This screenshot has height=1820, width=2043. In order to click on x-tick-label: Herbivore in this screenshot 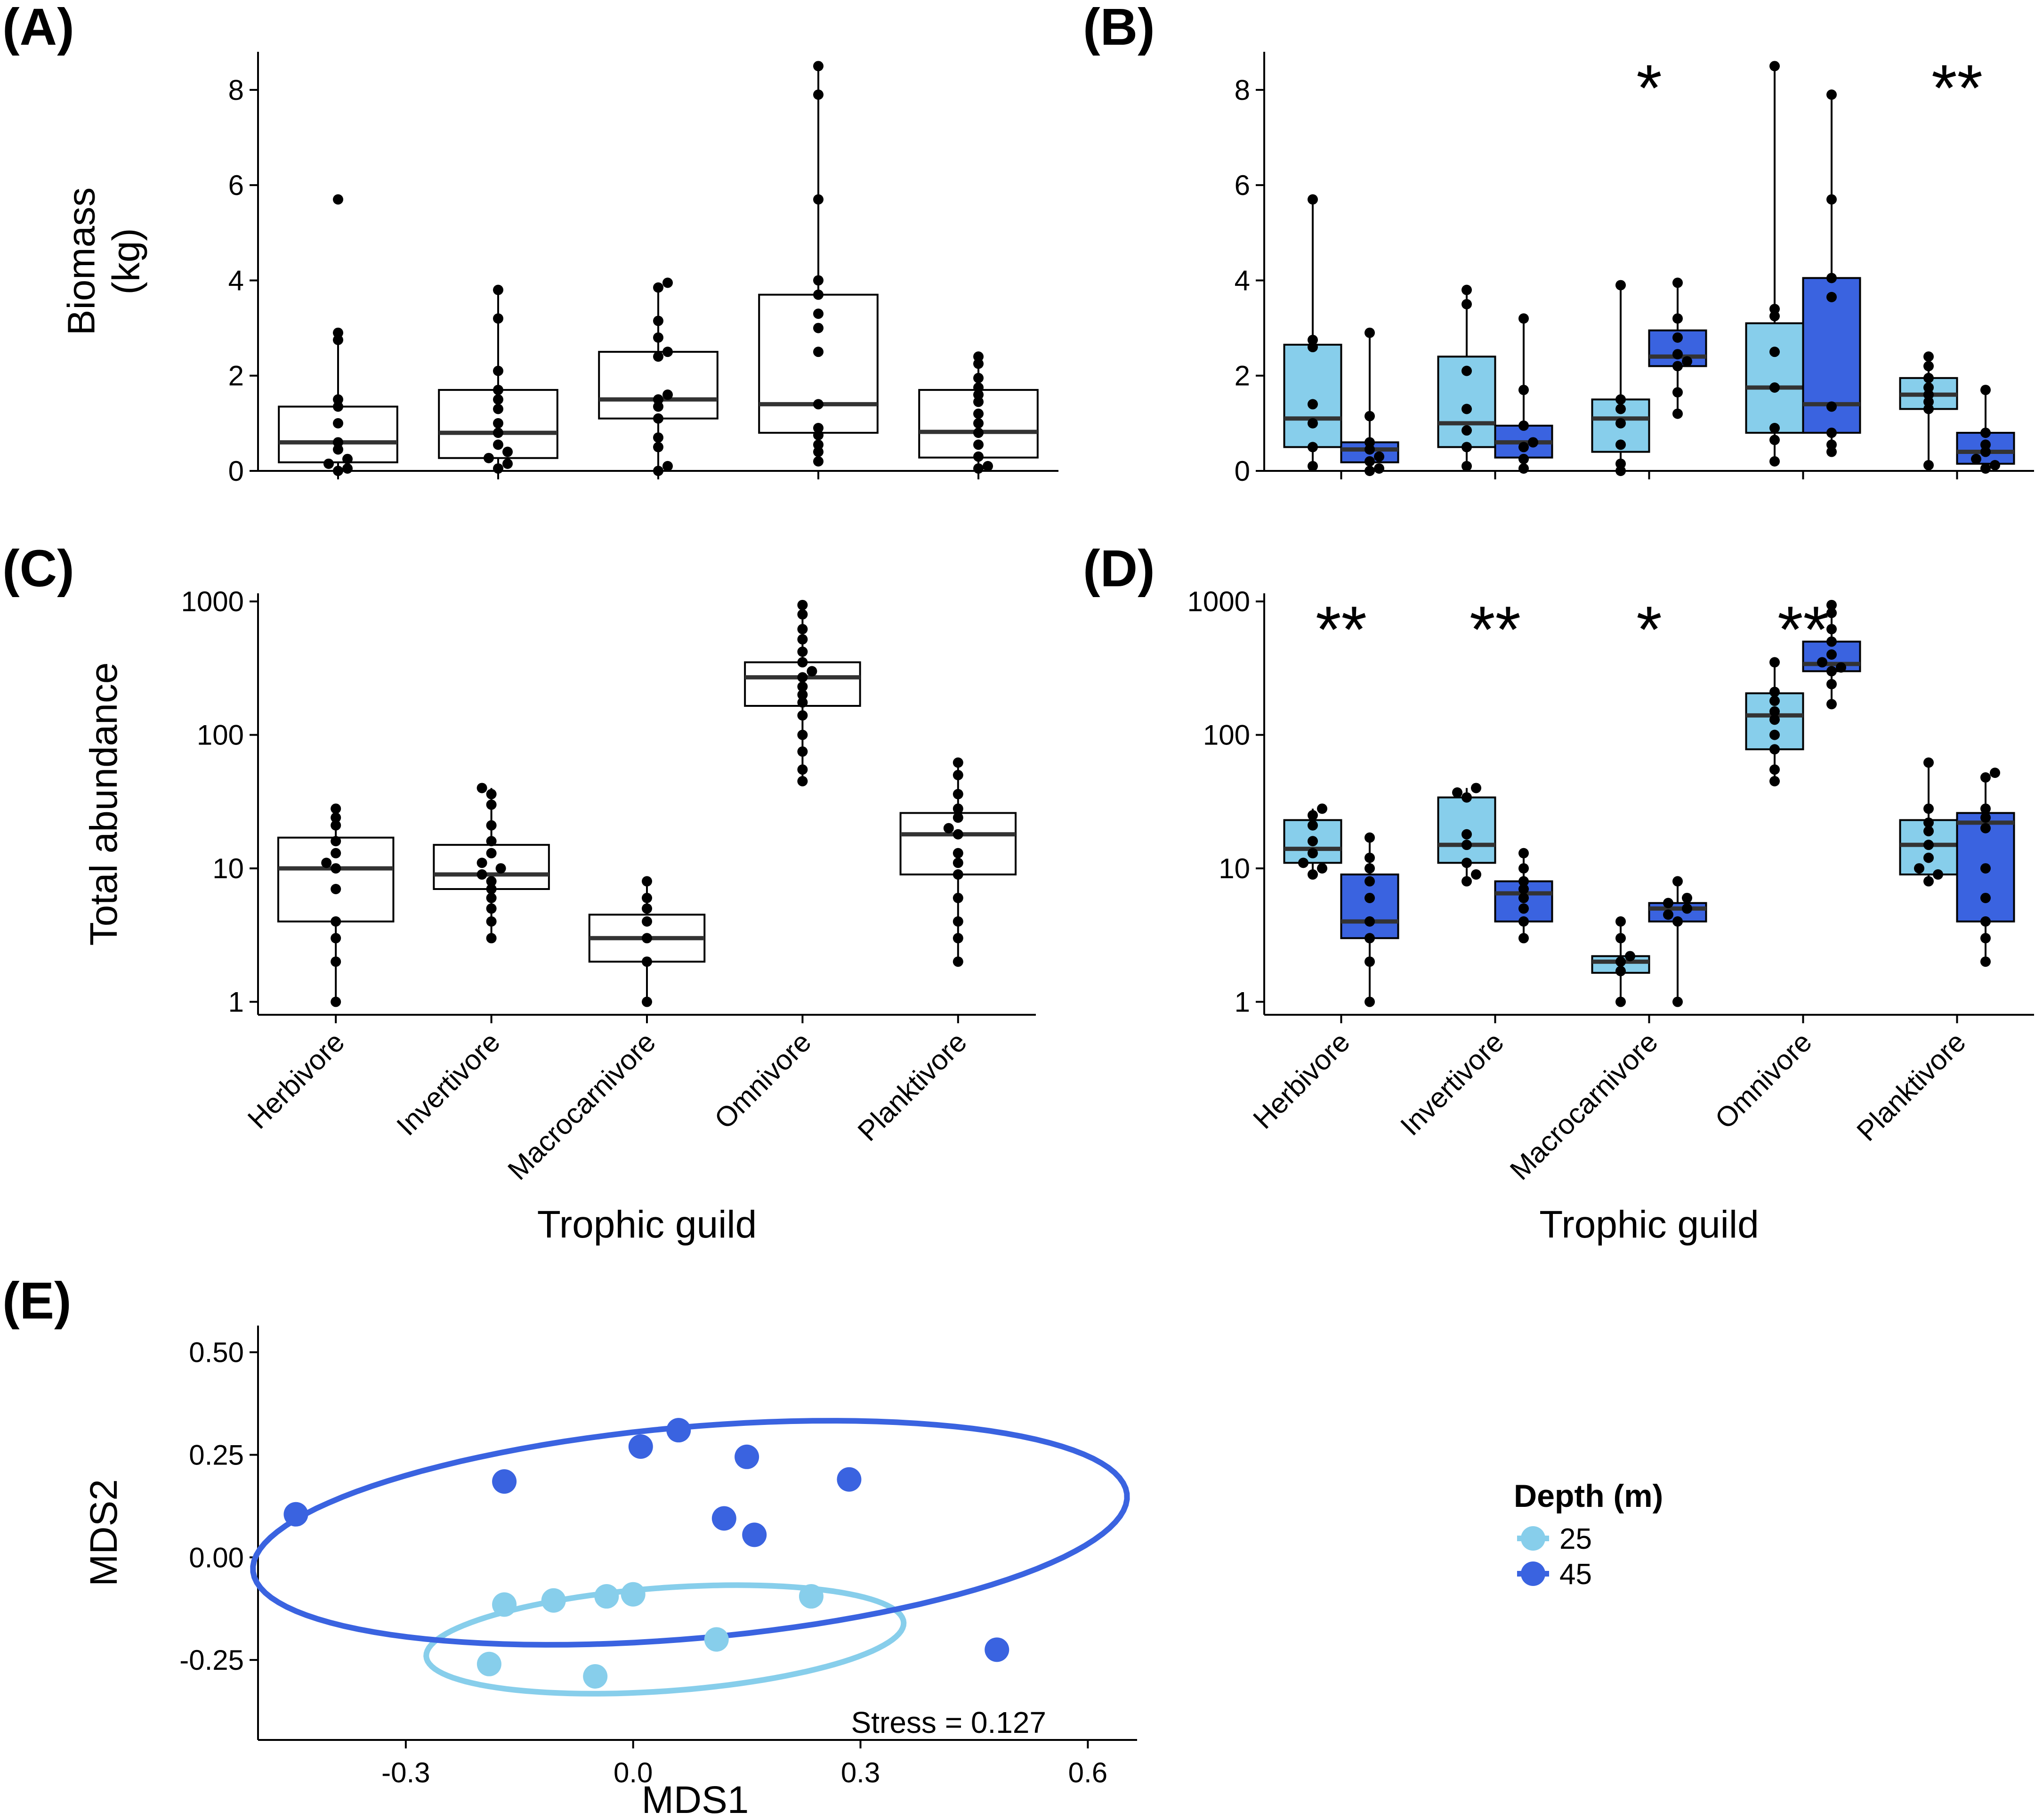, I will do `click(296, 1080)`.